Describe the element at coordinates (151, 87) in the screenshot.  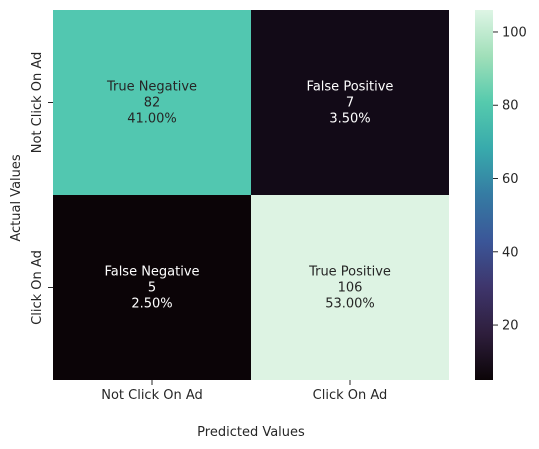
I see `cell-label-text: True Negative` at that location.